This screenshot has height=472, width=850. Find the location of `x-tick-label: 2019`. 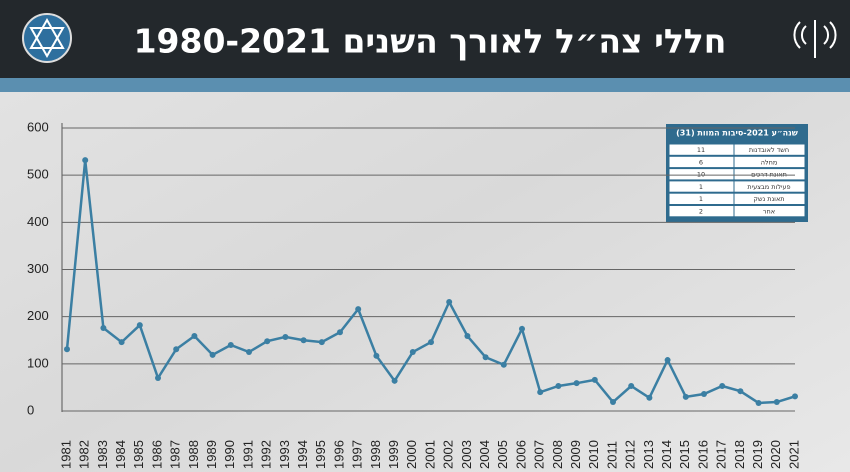

x-tick-label: 2019 is located at coordinates (757, 454).